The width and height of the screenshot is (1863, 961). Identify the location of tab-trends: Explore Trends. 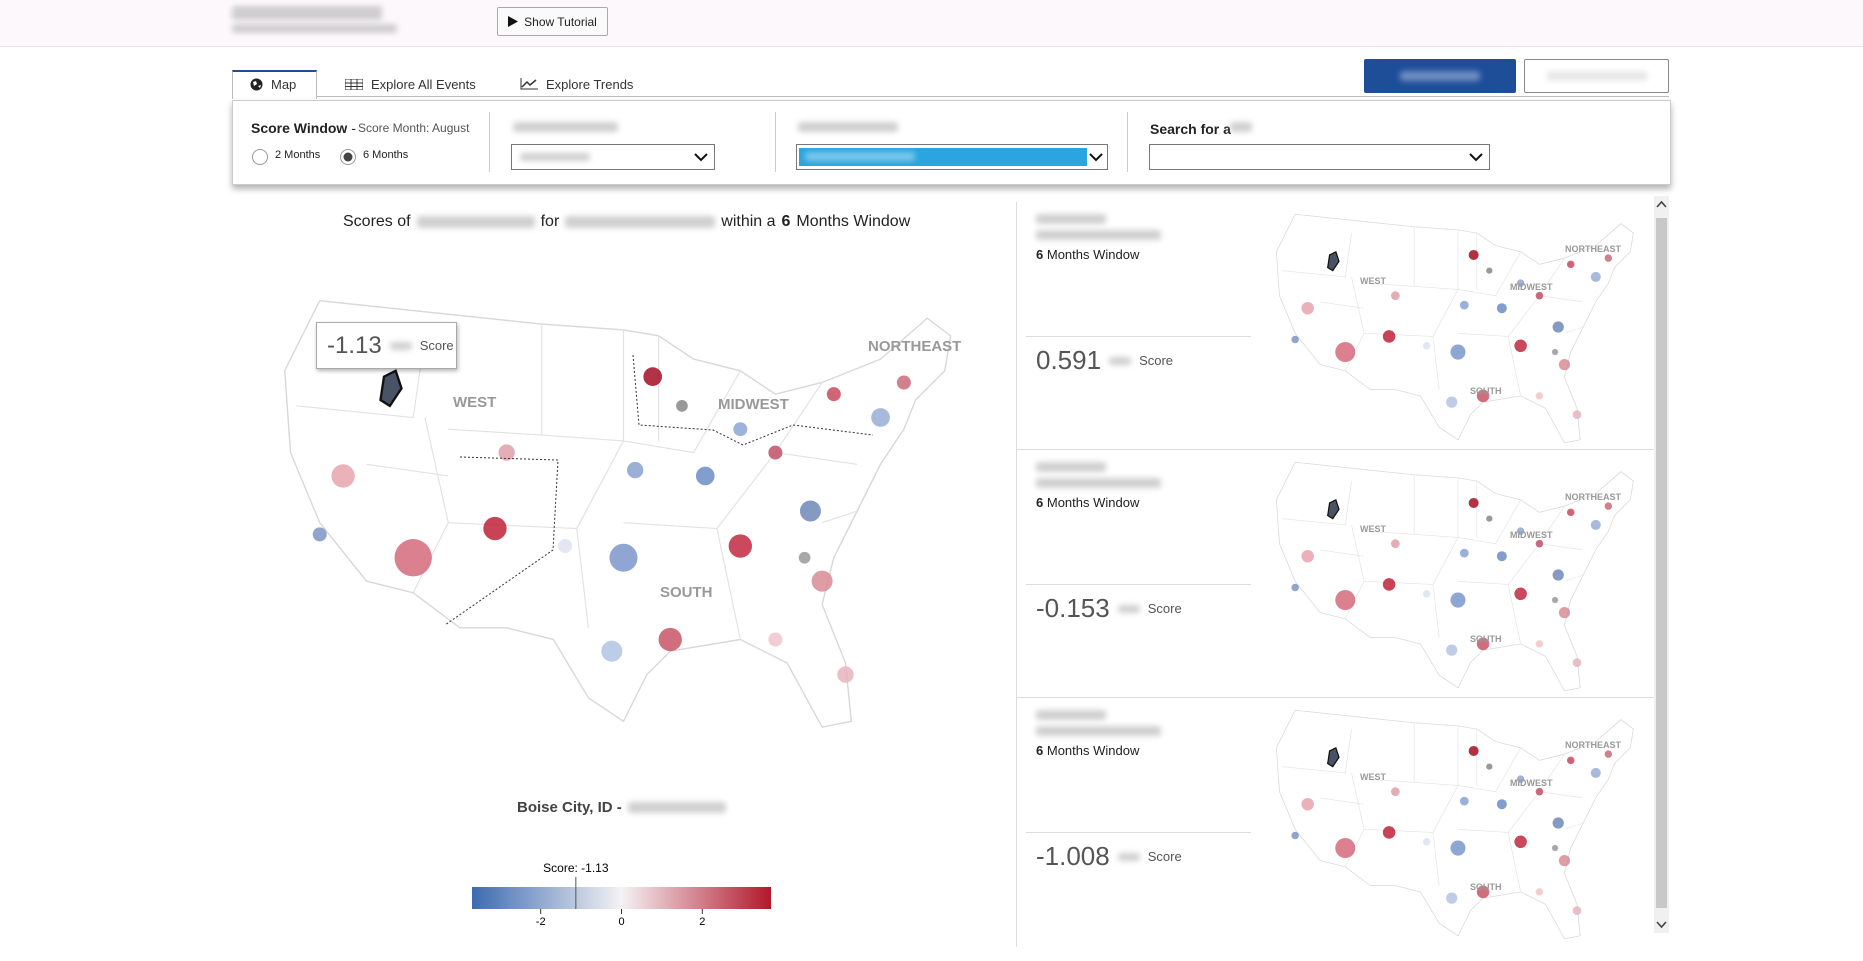
(576, 84).